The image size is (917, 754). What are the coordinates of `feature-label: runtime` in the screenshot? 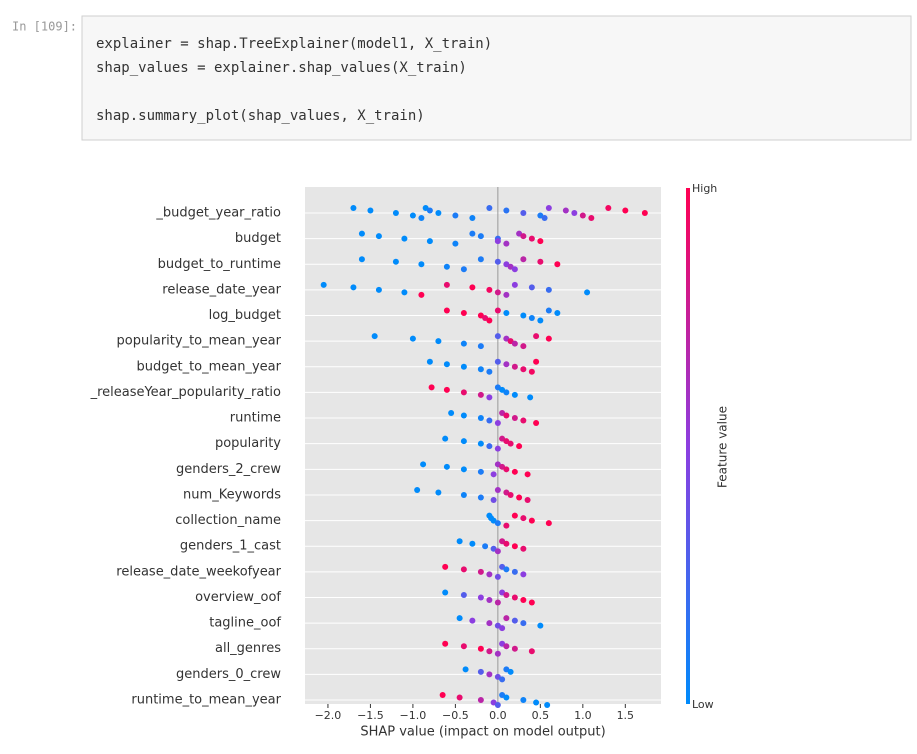 It's located at (255, 418).